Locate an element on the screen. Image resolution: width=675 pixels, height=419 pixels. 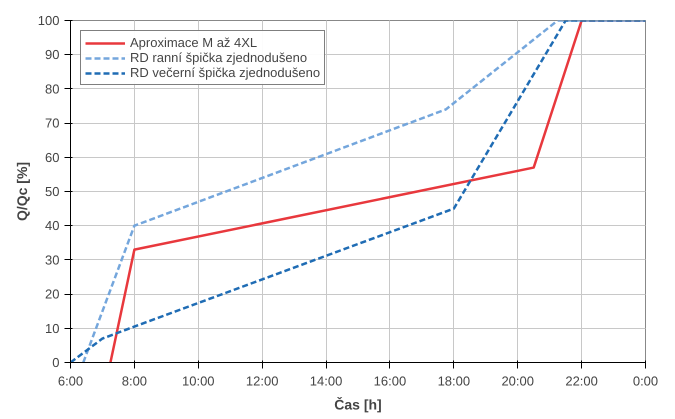
x-axis-title: Čas [h] is located at coordinates (358, 404).